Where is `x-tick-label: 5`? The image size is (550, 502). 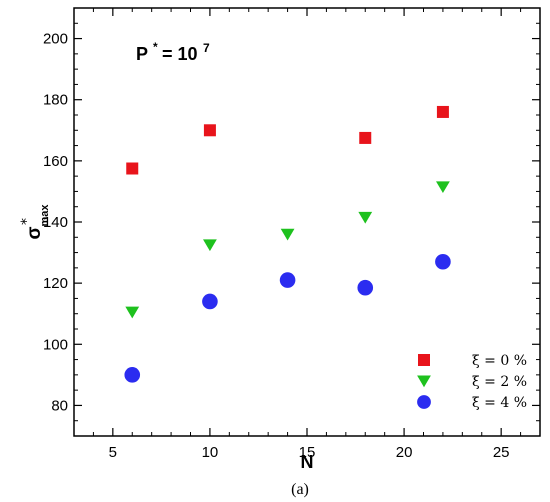
x-tick-label: 5 is located at coordinates (113, 452).